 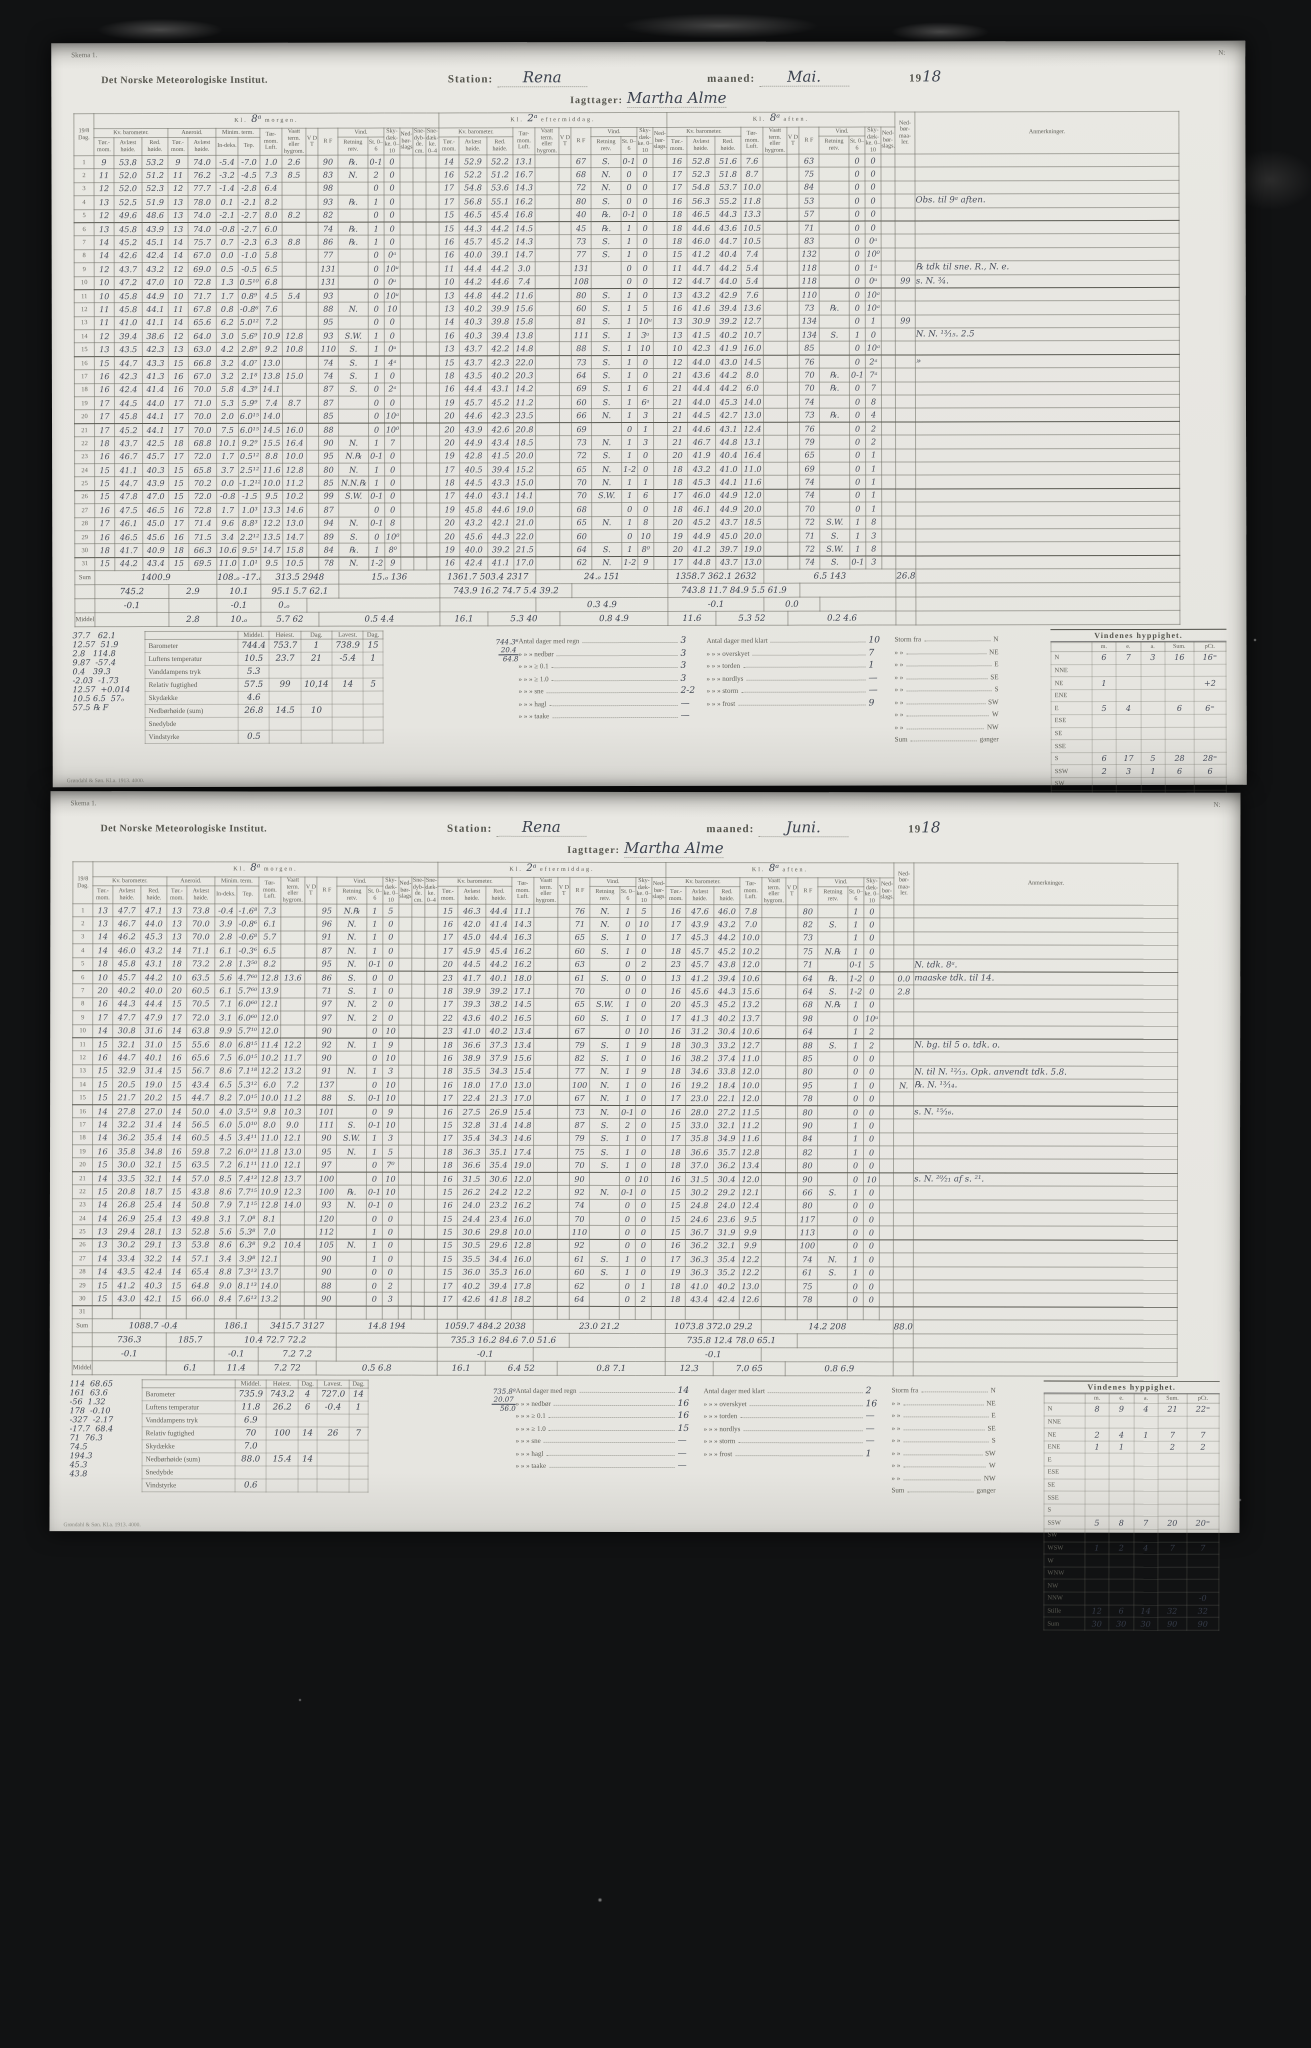 What do you see at coordinates (155, 524) in the screenshot?
I see `data-cell: 45.0` at bounding box center [155, 524].